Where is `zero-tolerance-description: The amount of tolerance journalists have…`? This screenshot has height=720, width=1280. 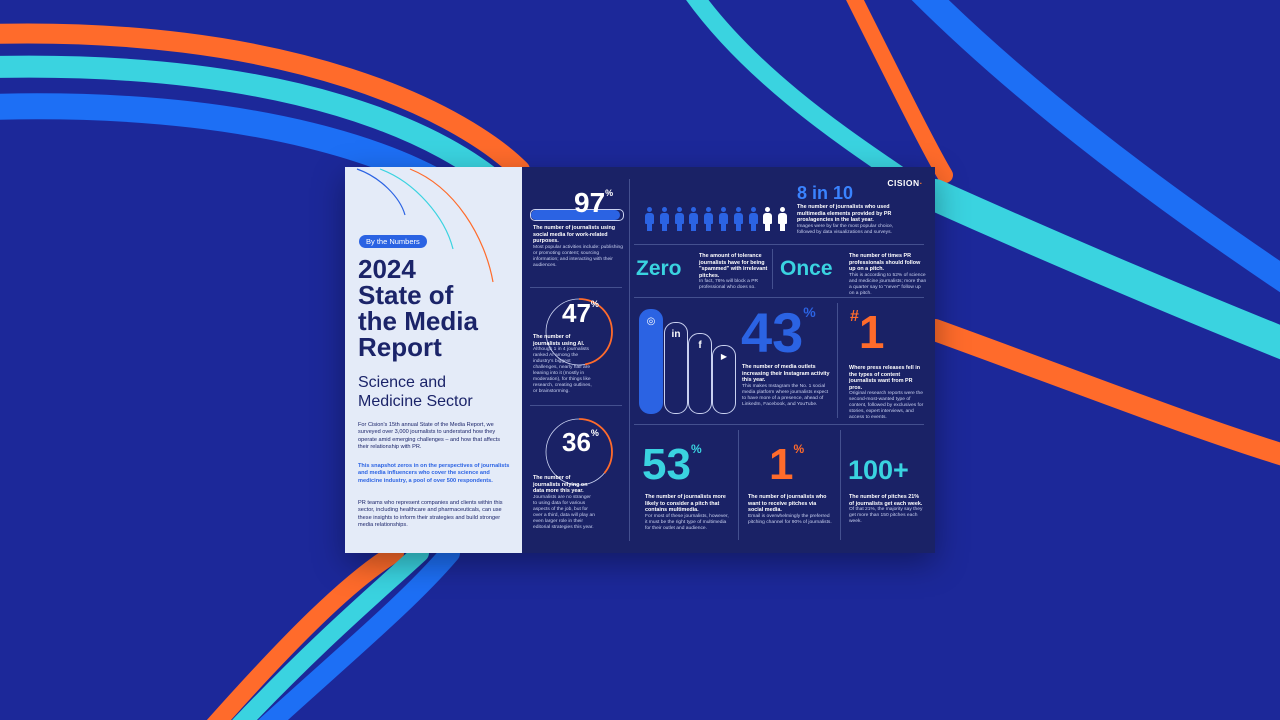 zero-tolerance-description: The amount of tolerance journalists have… is located at coordinates (733, 271).